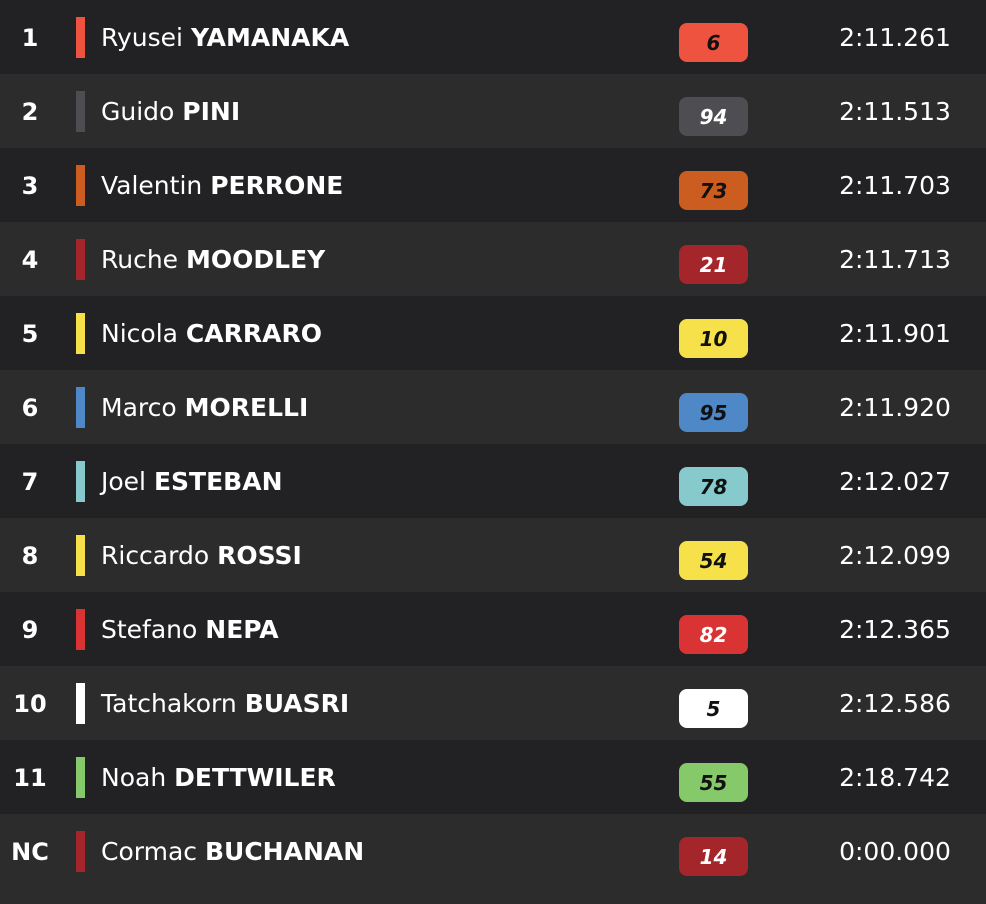  I want to click on position: 3, so click(30, 186).